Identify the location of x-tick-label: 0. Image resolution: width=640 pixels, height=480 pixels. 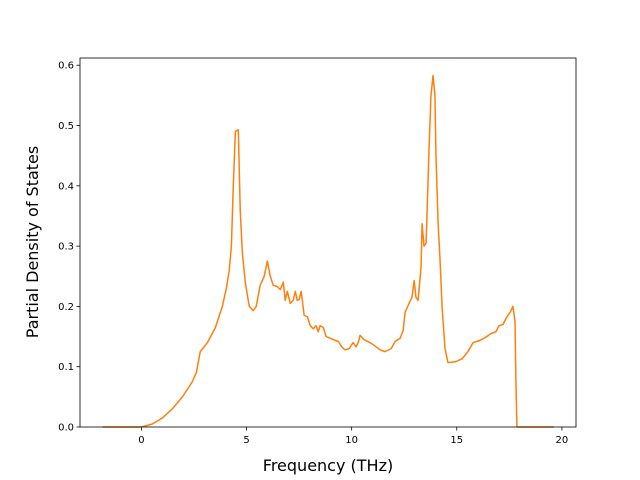
(141, 440).